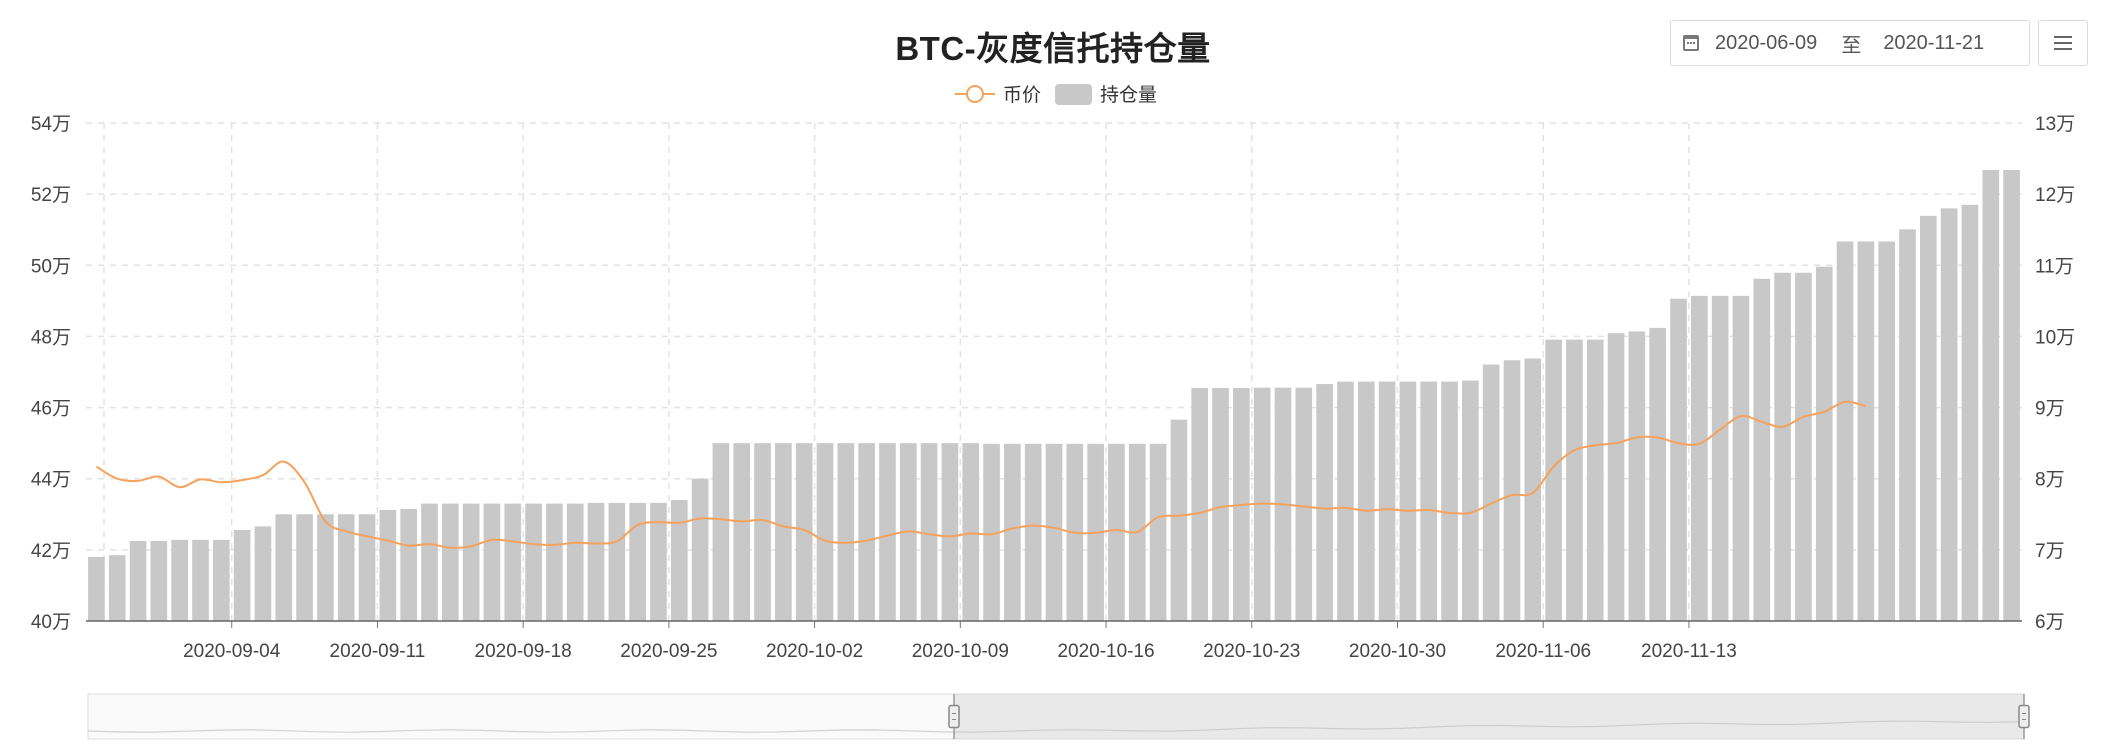 The image size is (2106, 752). Describe the element at coordinates (1850, 43) in the screenshot. I see `date-range-picker: 2020-06-09 至 2020-11-21` at that location.